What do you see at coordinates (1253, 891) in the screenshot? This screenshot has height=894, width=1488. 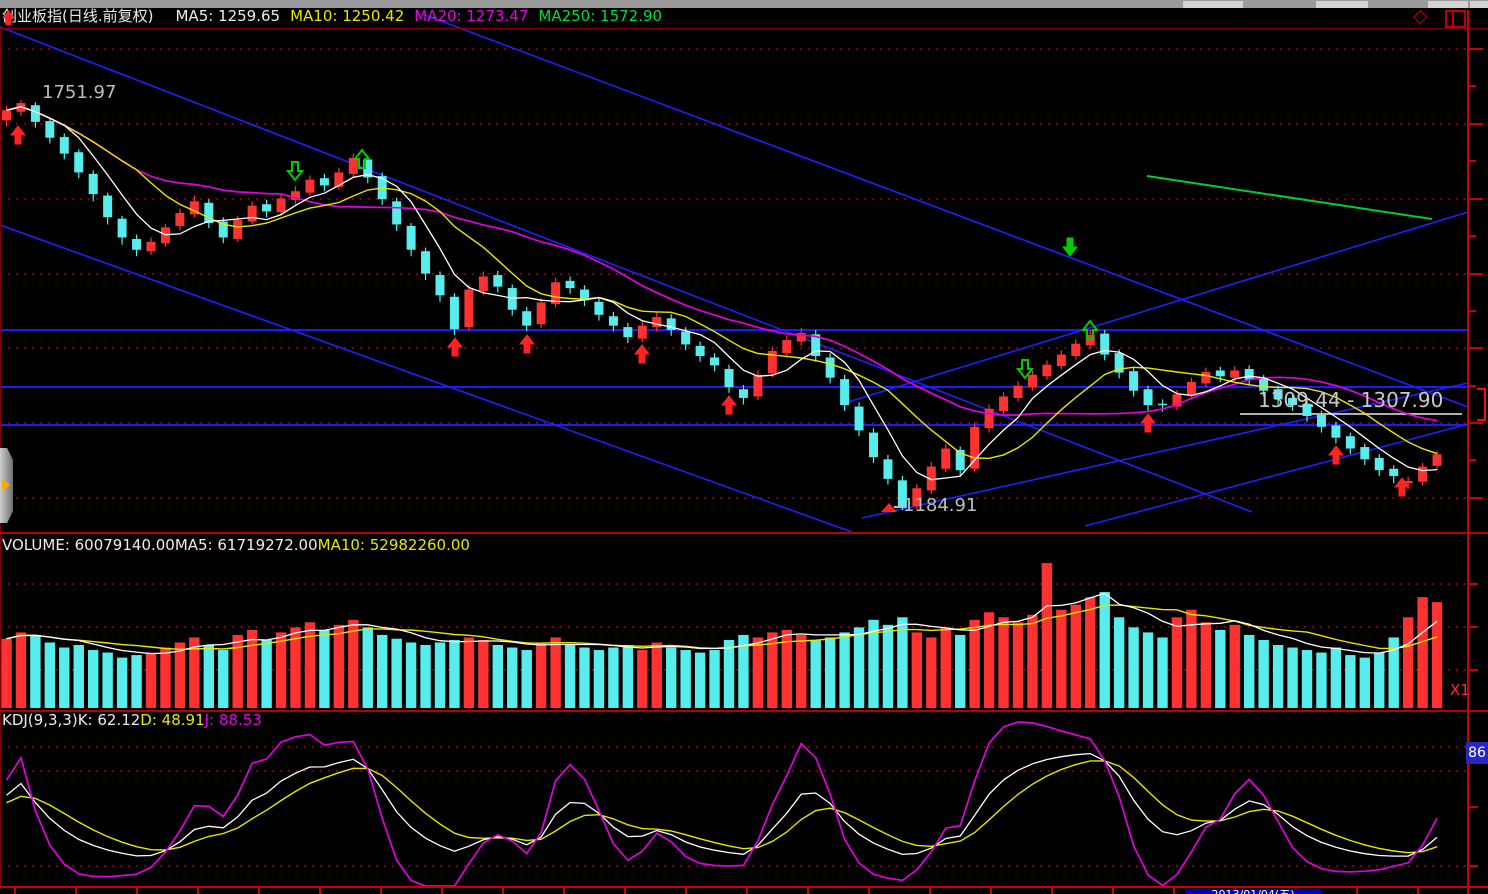 I see `date-axis-label: 2013/01/04(五)` at bounding box center [1253, 891].